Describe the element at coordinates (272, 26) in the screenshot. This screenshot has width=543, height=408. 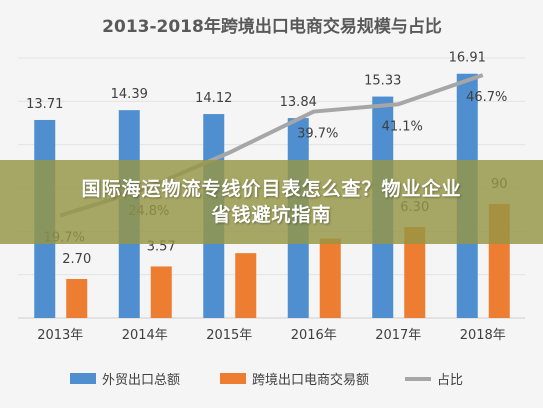
I see `chart-title: 2013-2018年跨境出口电商交易规模与占比` at that location.